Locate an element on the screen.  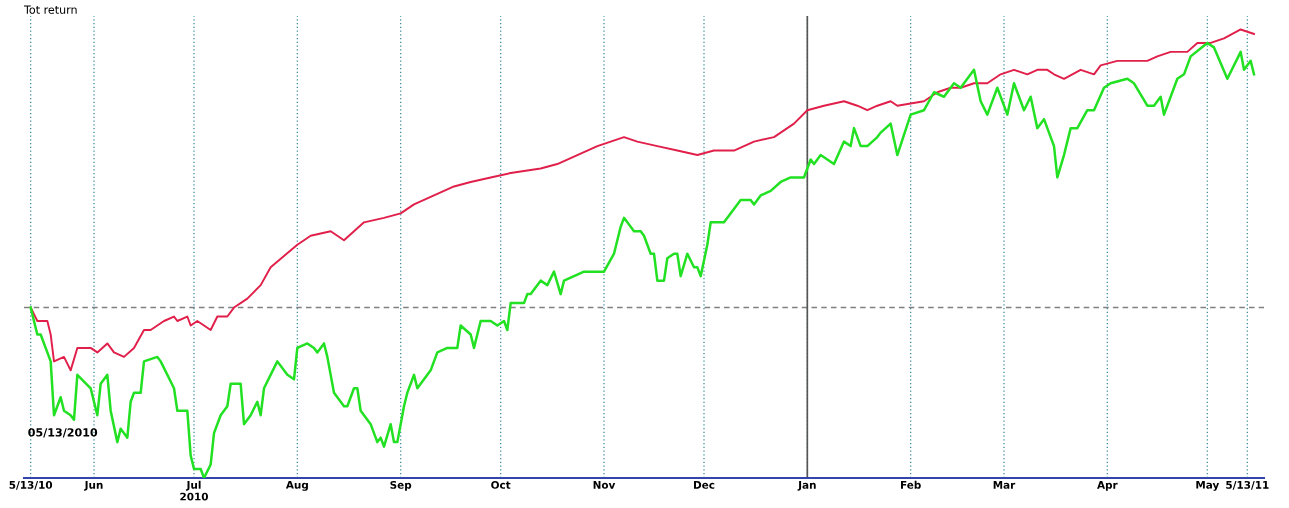
y-axis-title: Tot return is located at coordinates (50, 9).